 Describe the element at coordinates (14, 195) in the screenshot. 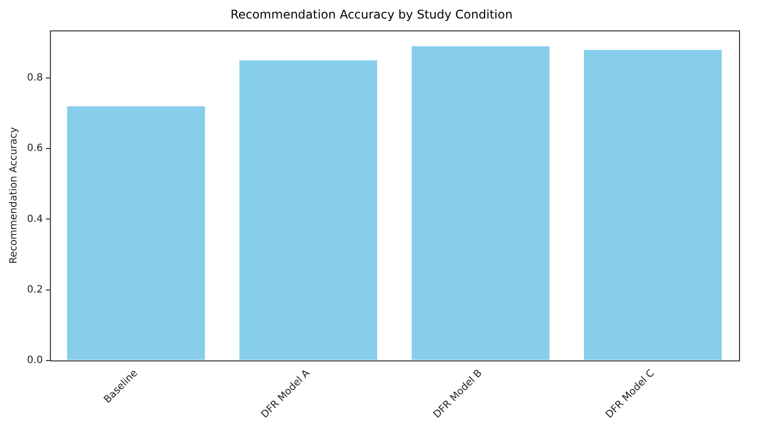

I see `y-axis-title: Recommendation Accuracy` at that location.